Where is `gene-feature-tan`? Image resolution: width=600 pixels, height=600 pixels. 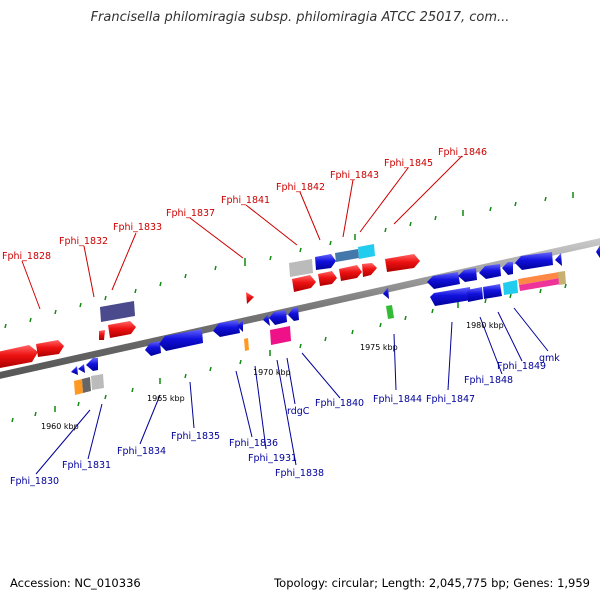 gene-feature-tan is located at coordinates (562, 278).